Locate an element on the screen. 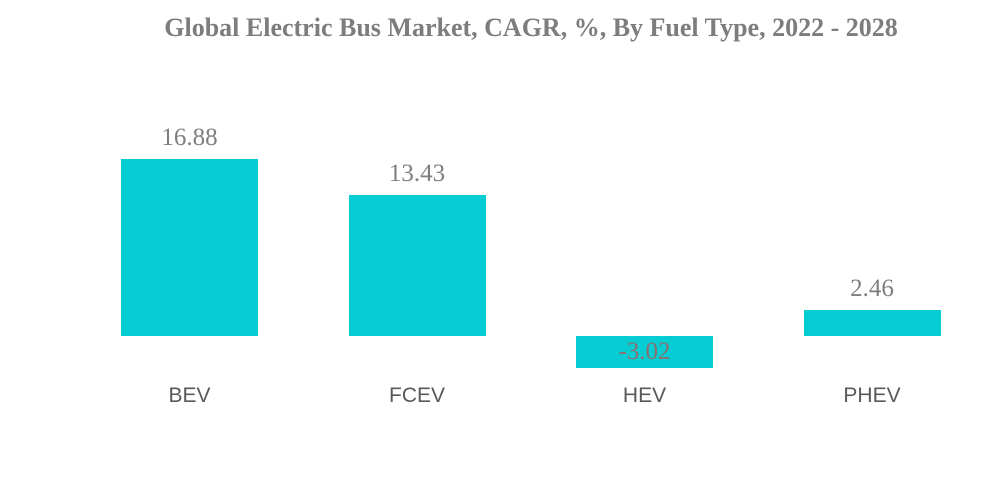 This screenshot has width=1000, height=483. category-label-bev: BEV is located at coordinates (189, 395).